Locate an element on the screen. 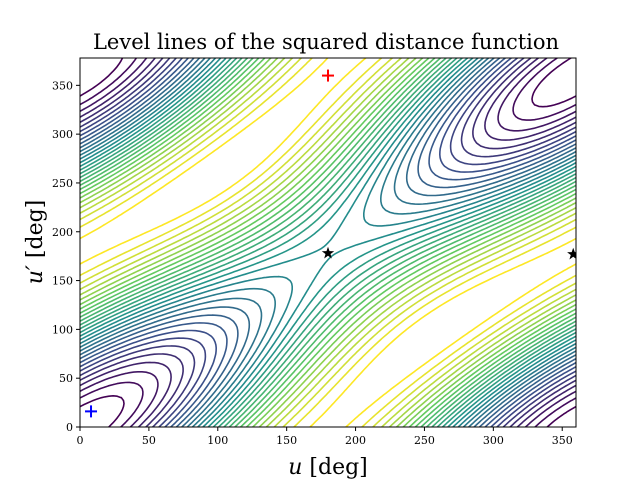 Image resolution: width=640 pixels, height=480 pixels. y-tick-label: 300 is located at coordinates (62, 134).